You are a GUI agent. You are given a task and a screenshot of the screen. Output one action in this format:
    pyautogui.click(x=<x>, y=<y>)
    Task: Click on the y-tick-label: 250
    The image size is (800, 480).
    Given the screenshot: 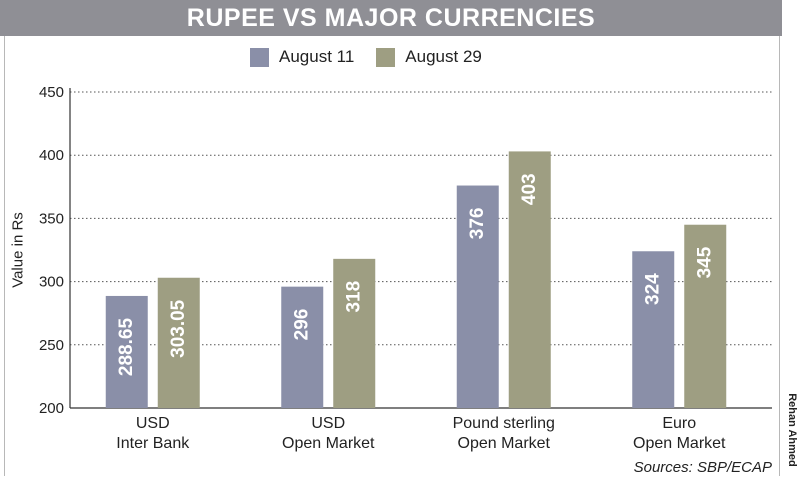 What is the action you would take?
    pyautogui.click(x=51, y=345)
    